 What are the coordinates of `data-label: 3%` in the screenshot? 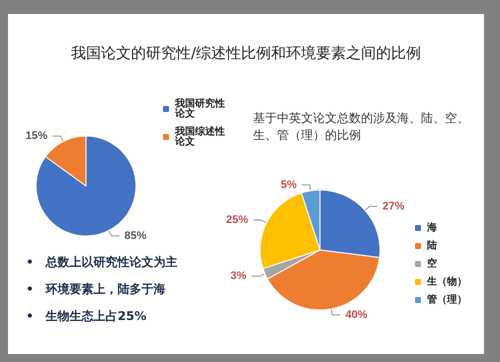 It's located at (238, 276).